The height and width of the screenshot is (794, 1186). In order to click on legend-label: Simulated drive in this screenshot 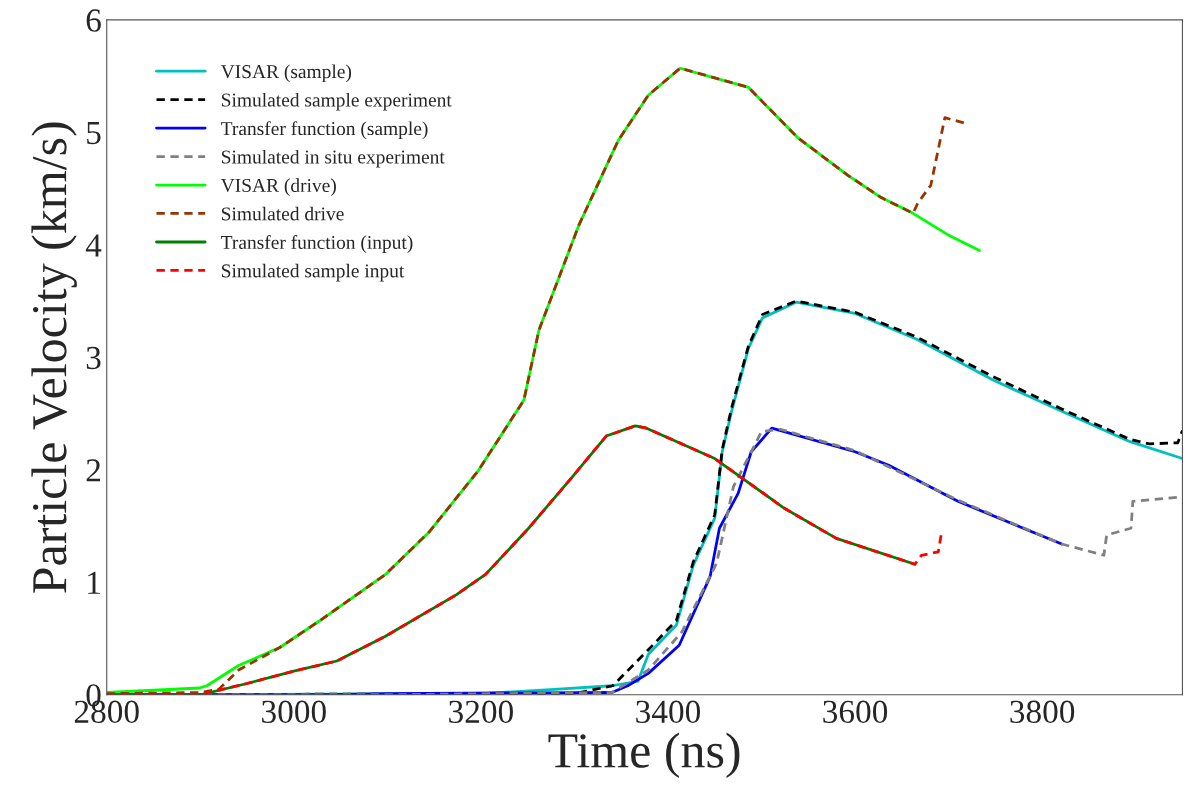, I will do `click(282, 213)`.